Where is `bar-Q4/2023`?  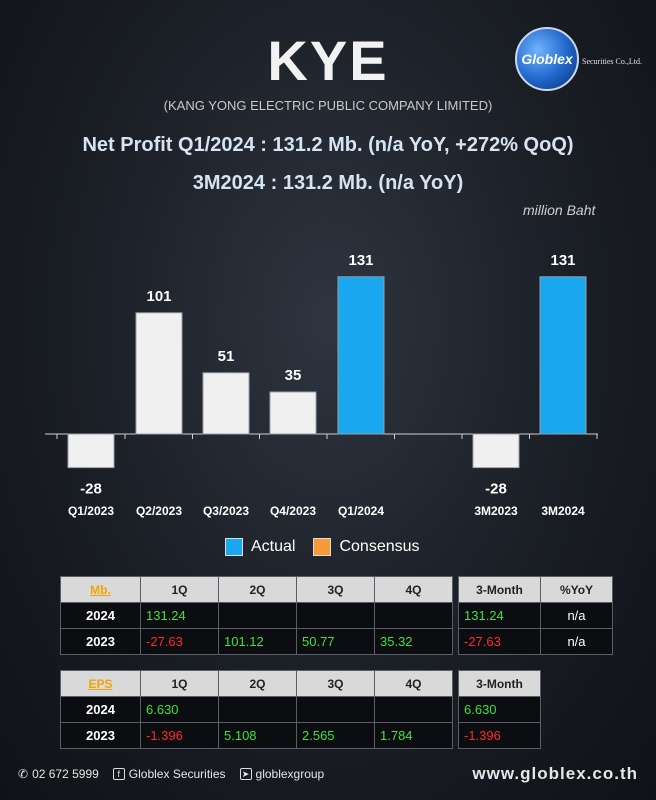 bar-Q4/2023 is located at coordinates (293, 413).